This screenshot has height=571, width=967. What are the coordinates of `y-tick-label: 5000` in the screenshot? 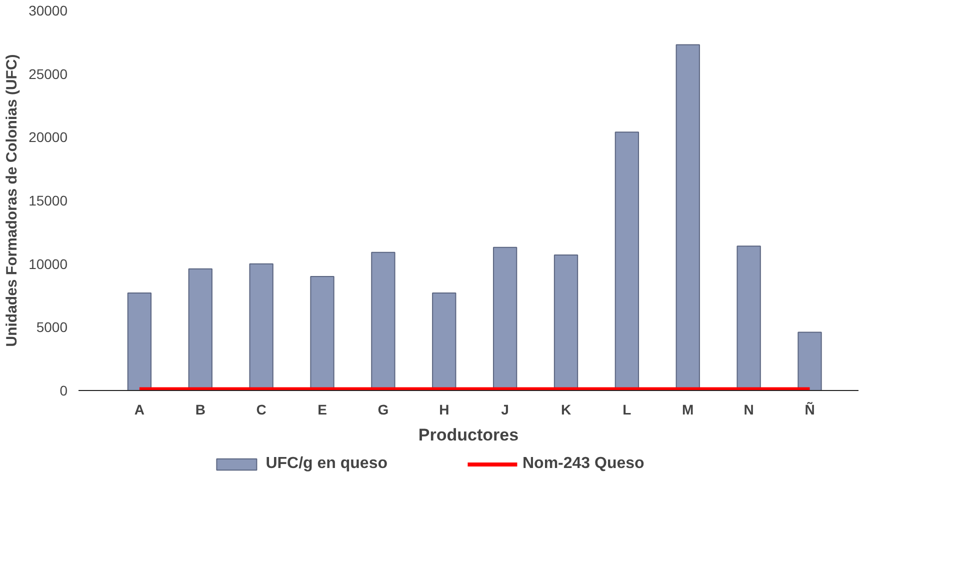 It's located at (52, 327).